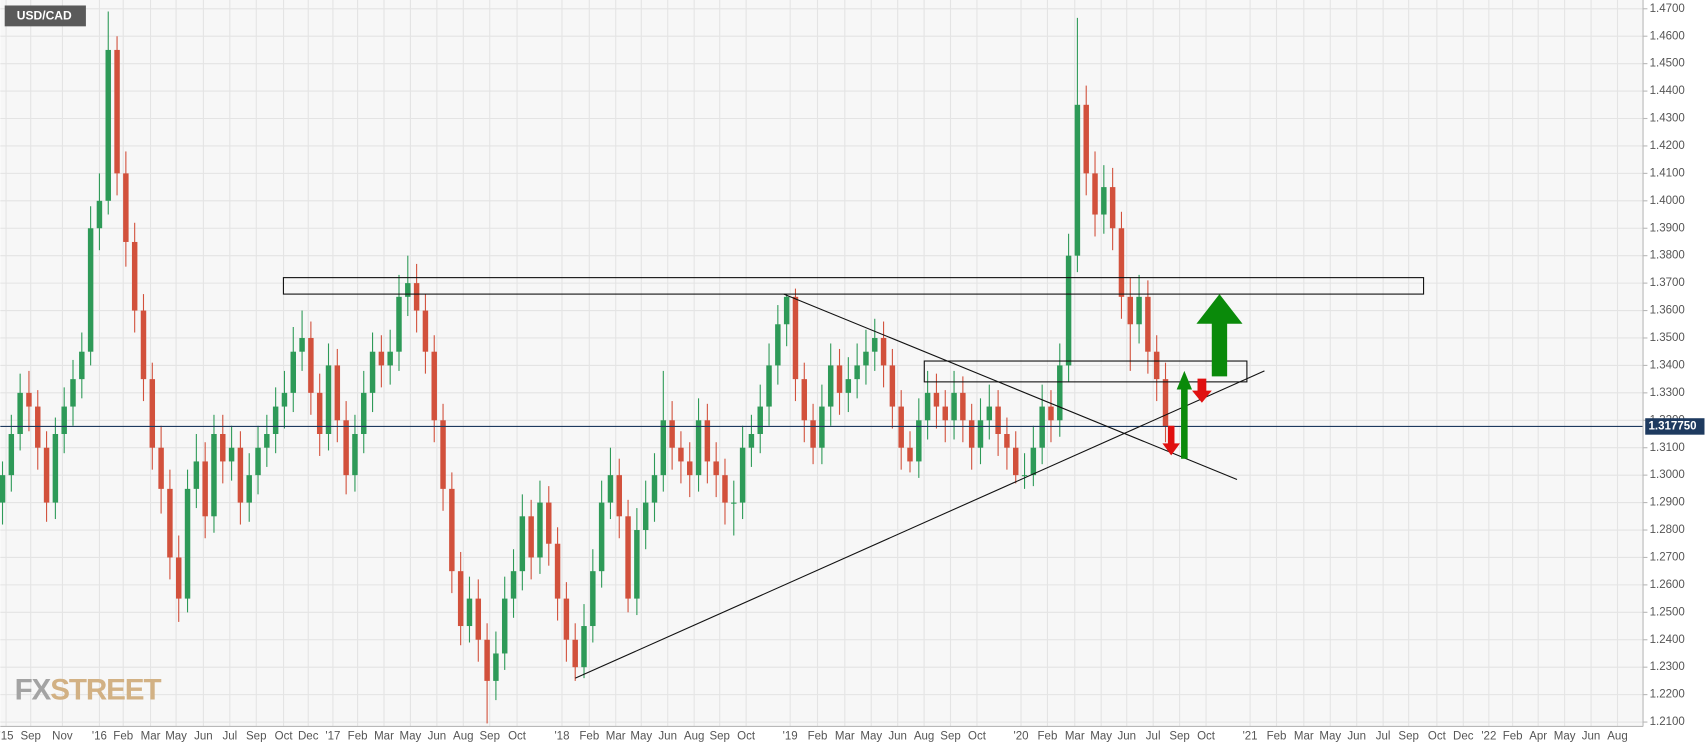  I want to click on falling-trendline, so click(1010, 387).